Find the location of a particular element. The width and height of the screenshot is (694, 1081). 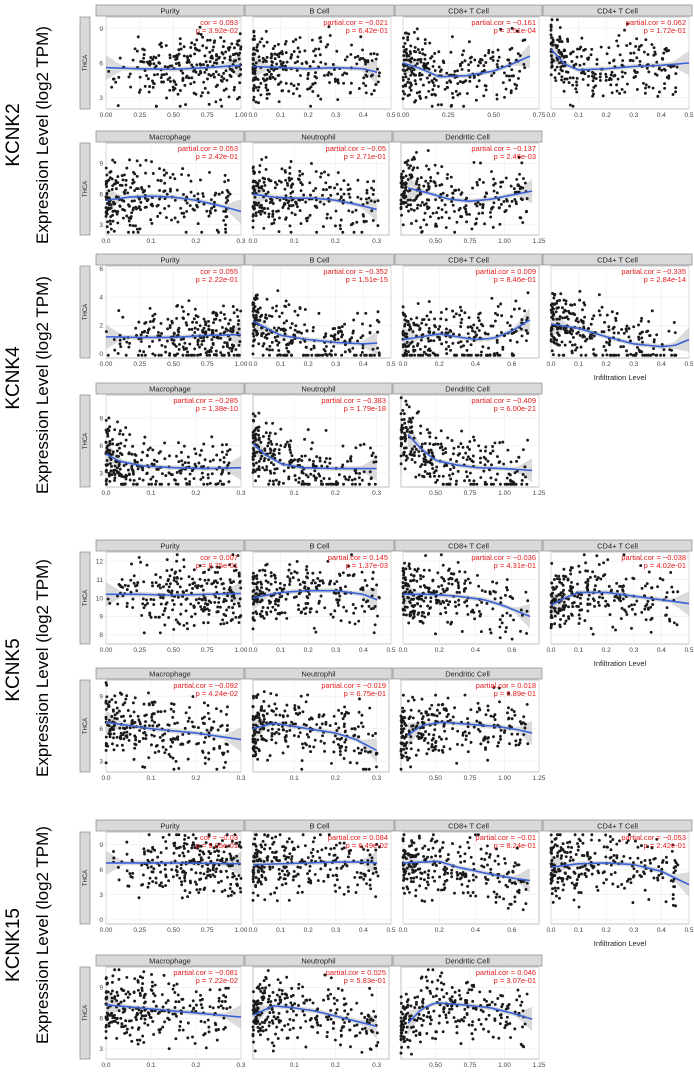

confidence-band is located at coordinates (470, 452).